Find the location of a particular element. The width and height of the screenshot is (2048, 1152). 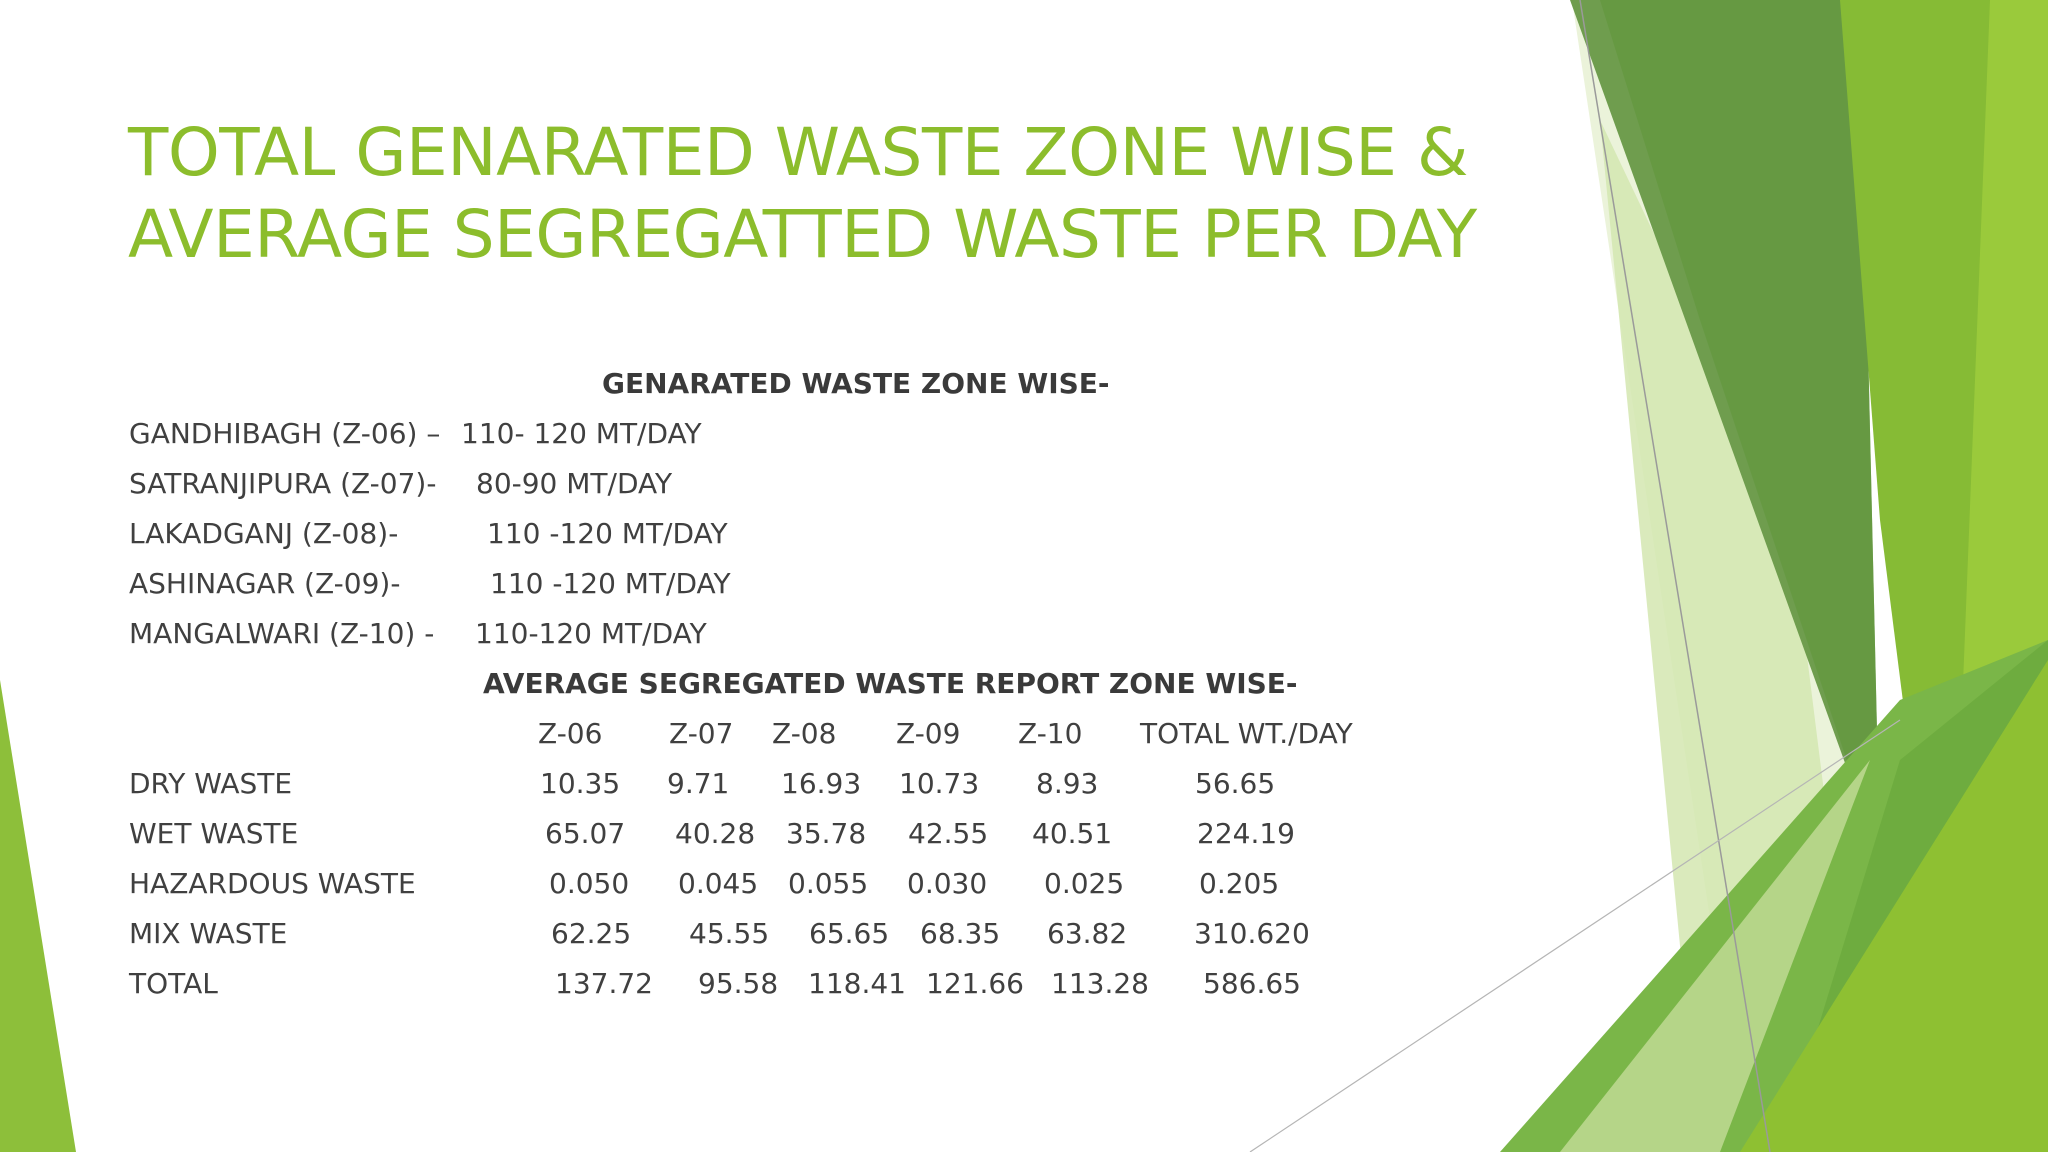

table-cell: 0.030 is located at coordinates (947, 883).